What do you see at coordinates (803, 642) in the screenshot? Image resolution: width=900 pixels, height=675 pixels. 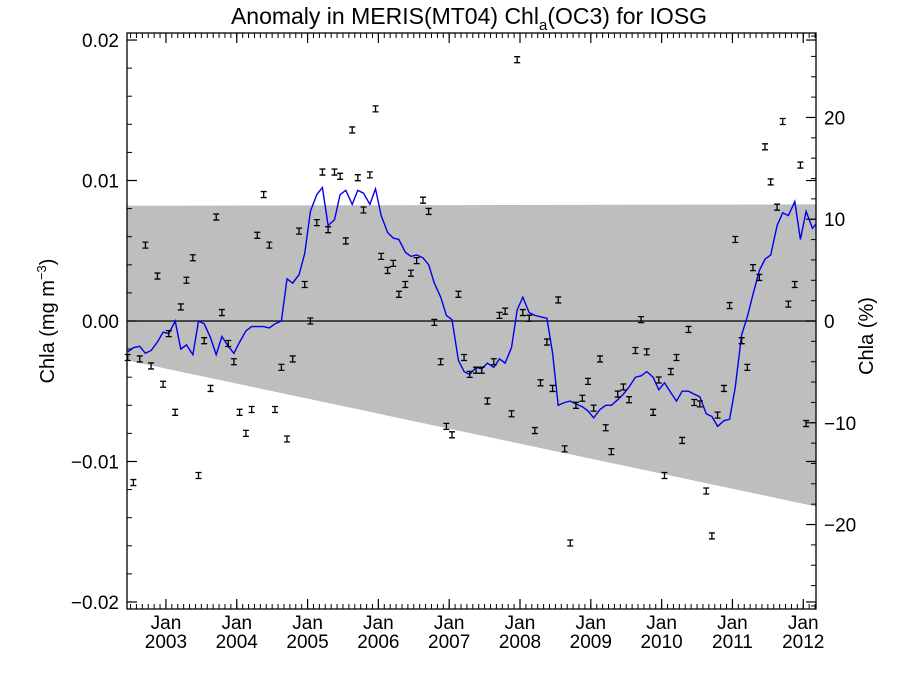 I see `x-tick-year: 2012` at bounding box center [803, 642].